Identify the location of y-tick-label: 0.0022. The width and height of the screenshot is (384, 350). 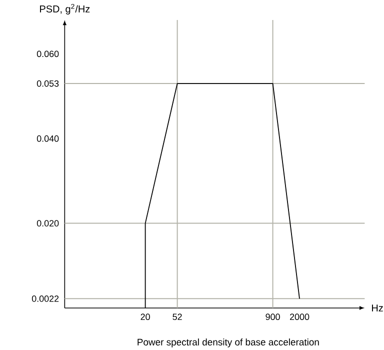
(45, 299).